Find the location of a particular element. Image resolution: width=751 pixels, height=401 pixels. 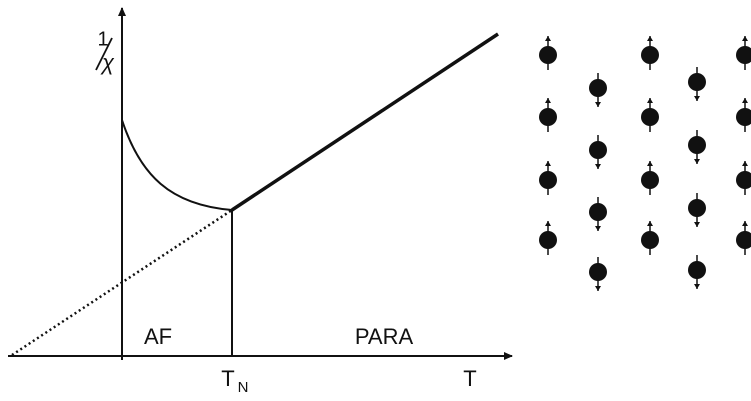

region-label: AF is located at coordinates (158, 336).